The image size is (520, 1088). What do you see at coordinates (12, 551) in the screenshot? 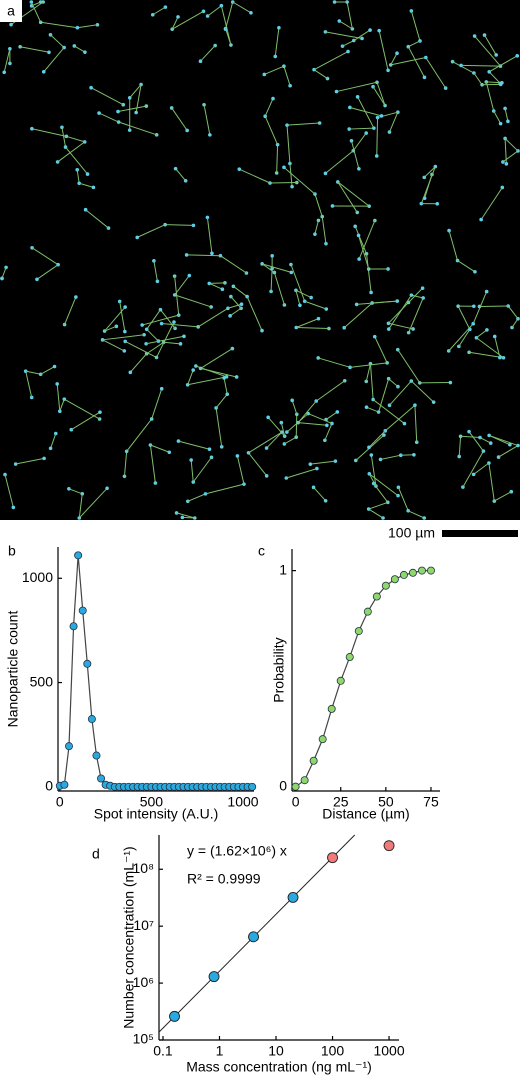
I see `panel-label: b` at bounding box center [12, 551].